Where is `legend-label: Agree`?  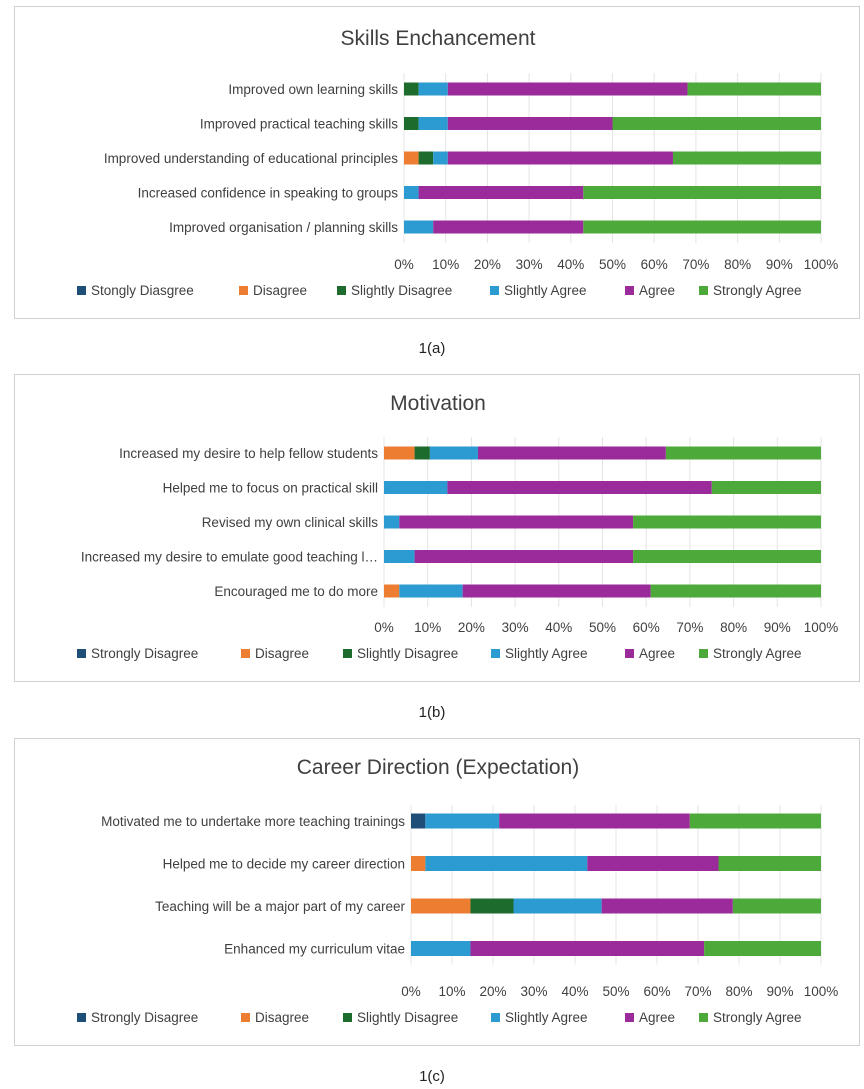 legend-label: Agree is located at coordinates (657, 290).